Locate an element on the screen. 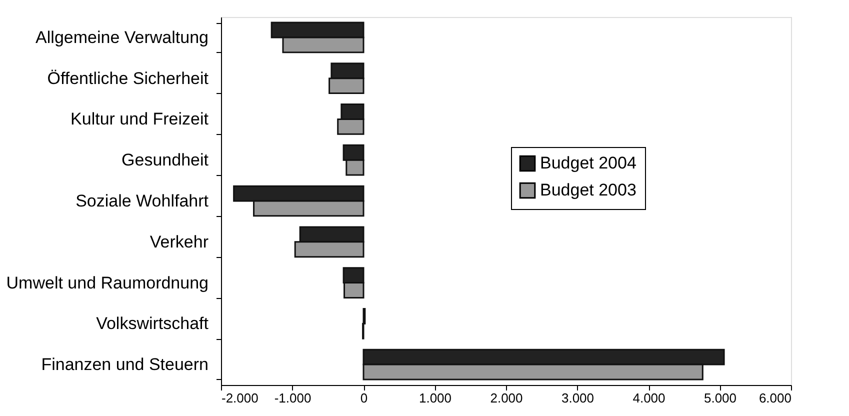 This screenshot has height=416, width=849. x-tick-label: 5.000 is located at coordinates (720, 398).